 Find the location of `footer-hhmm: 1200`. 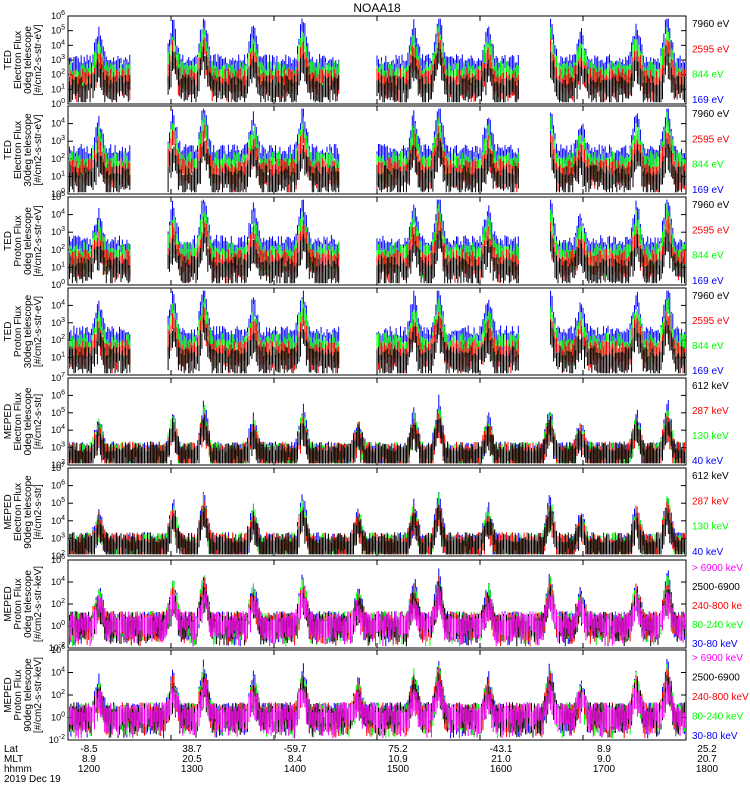

footer-hhmm: 1200 is located at coordinates (89, 769).